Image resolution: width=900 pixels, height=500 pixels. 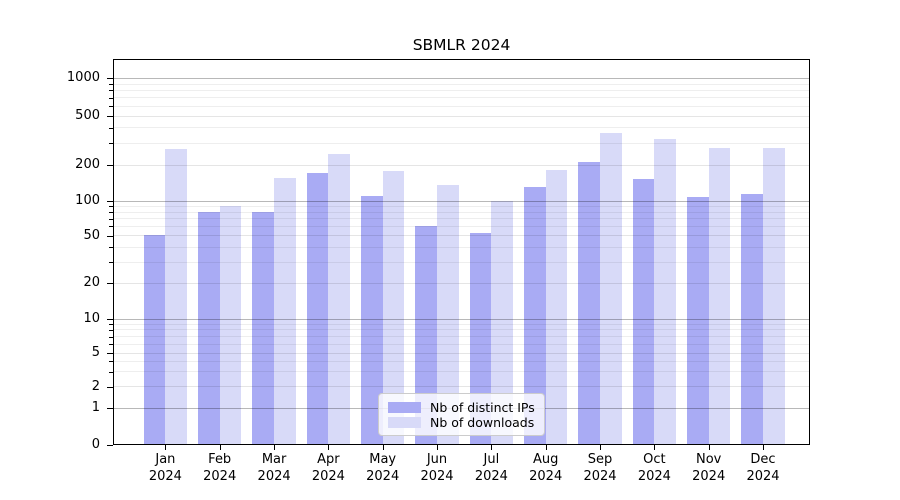 I want to click on x-tick-label-jan: Jan 2024, so click(x=165, y=468).